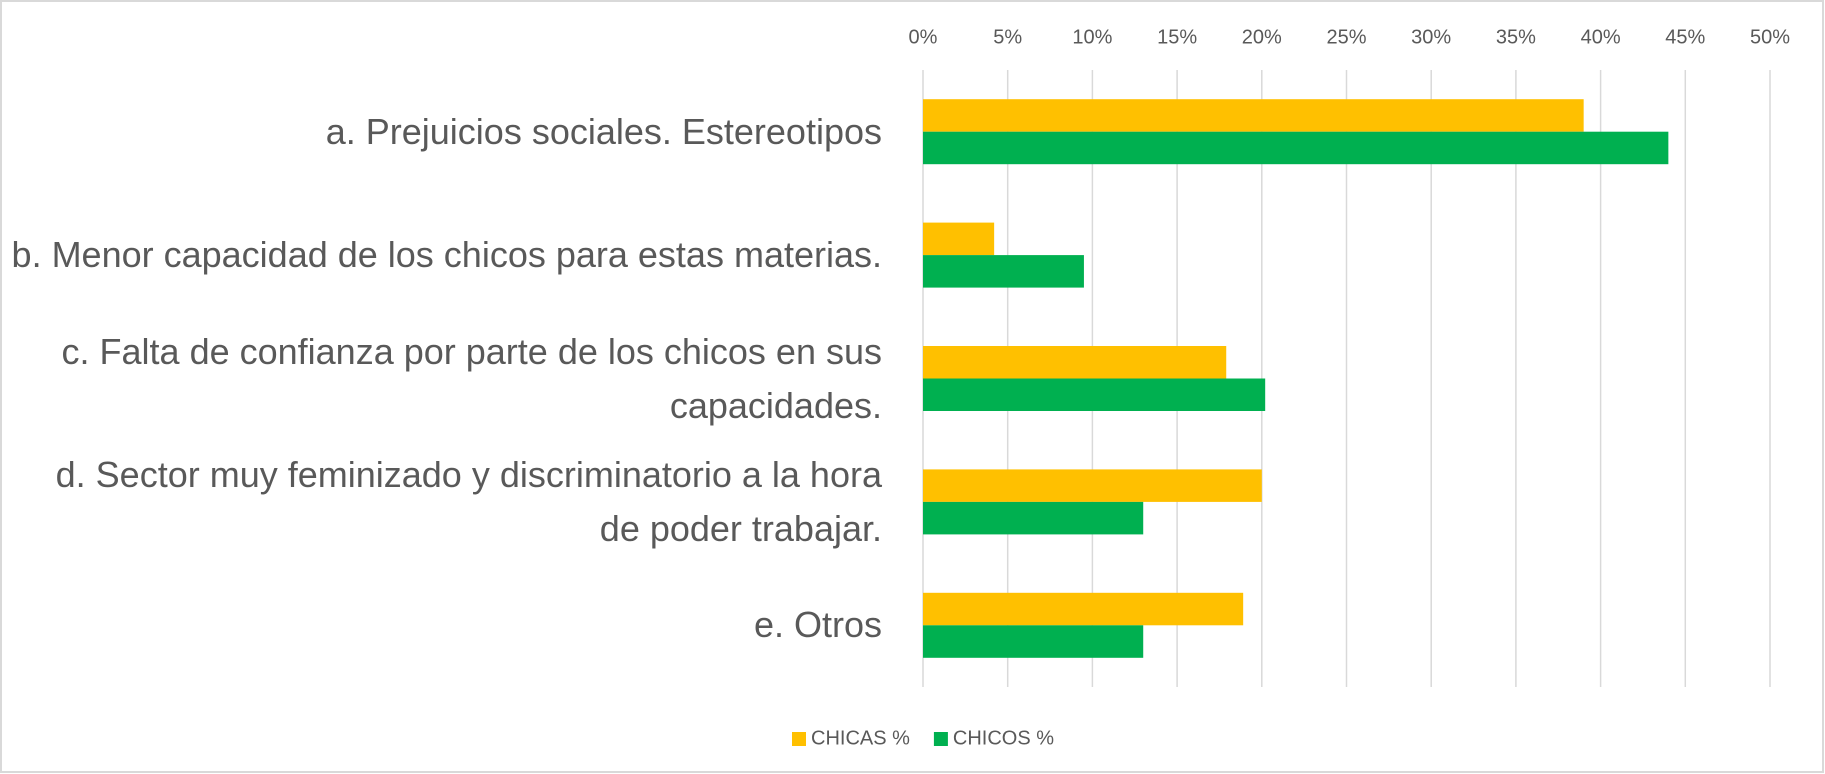  I want to click on x-tick-label: 25%, so click(1346, 37).